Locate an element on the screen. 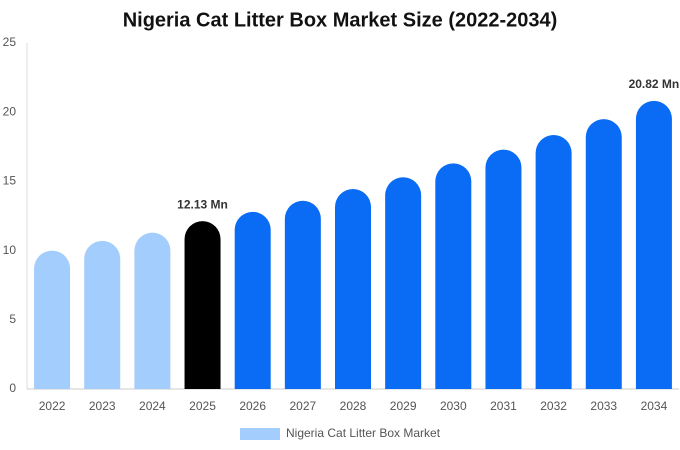  x-tick-label: 2033 is located at coordinates (603, 406).